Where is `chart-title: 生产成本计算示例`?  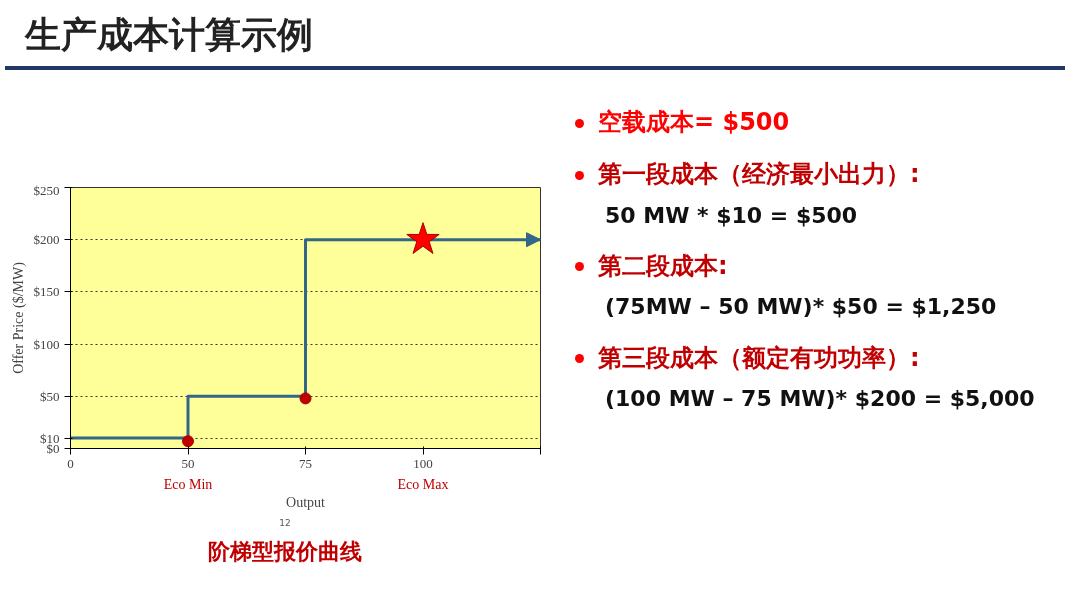 chart-title: 生产成本计算示例 is located at coordinates (535, 38).